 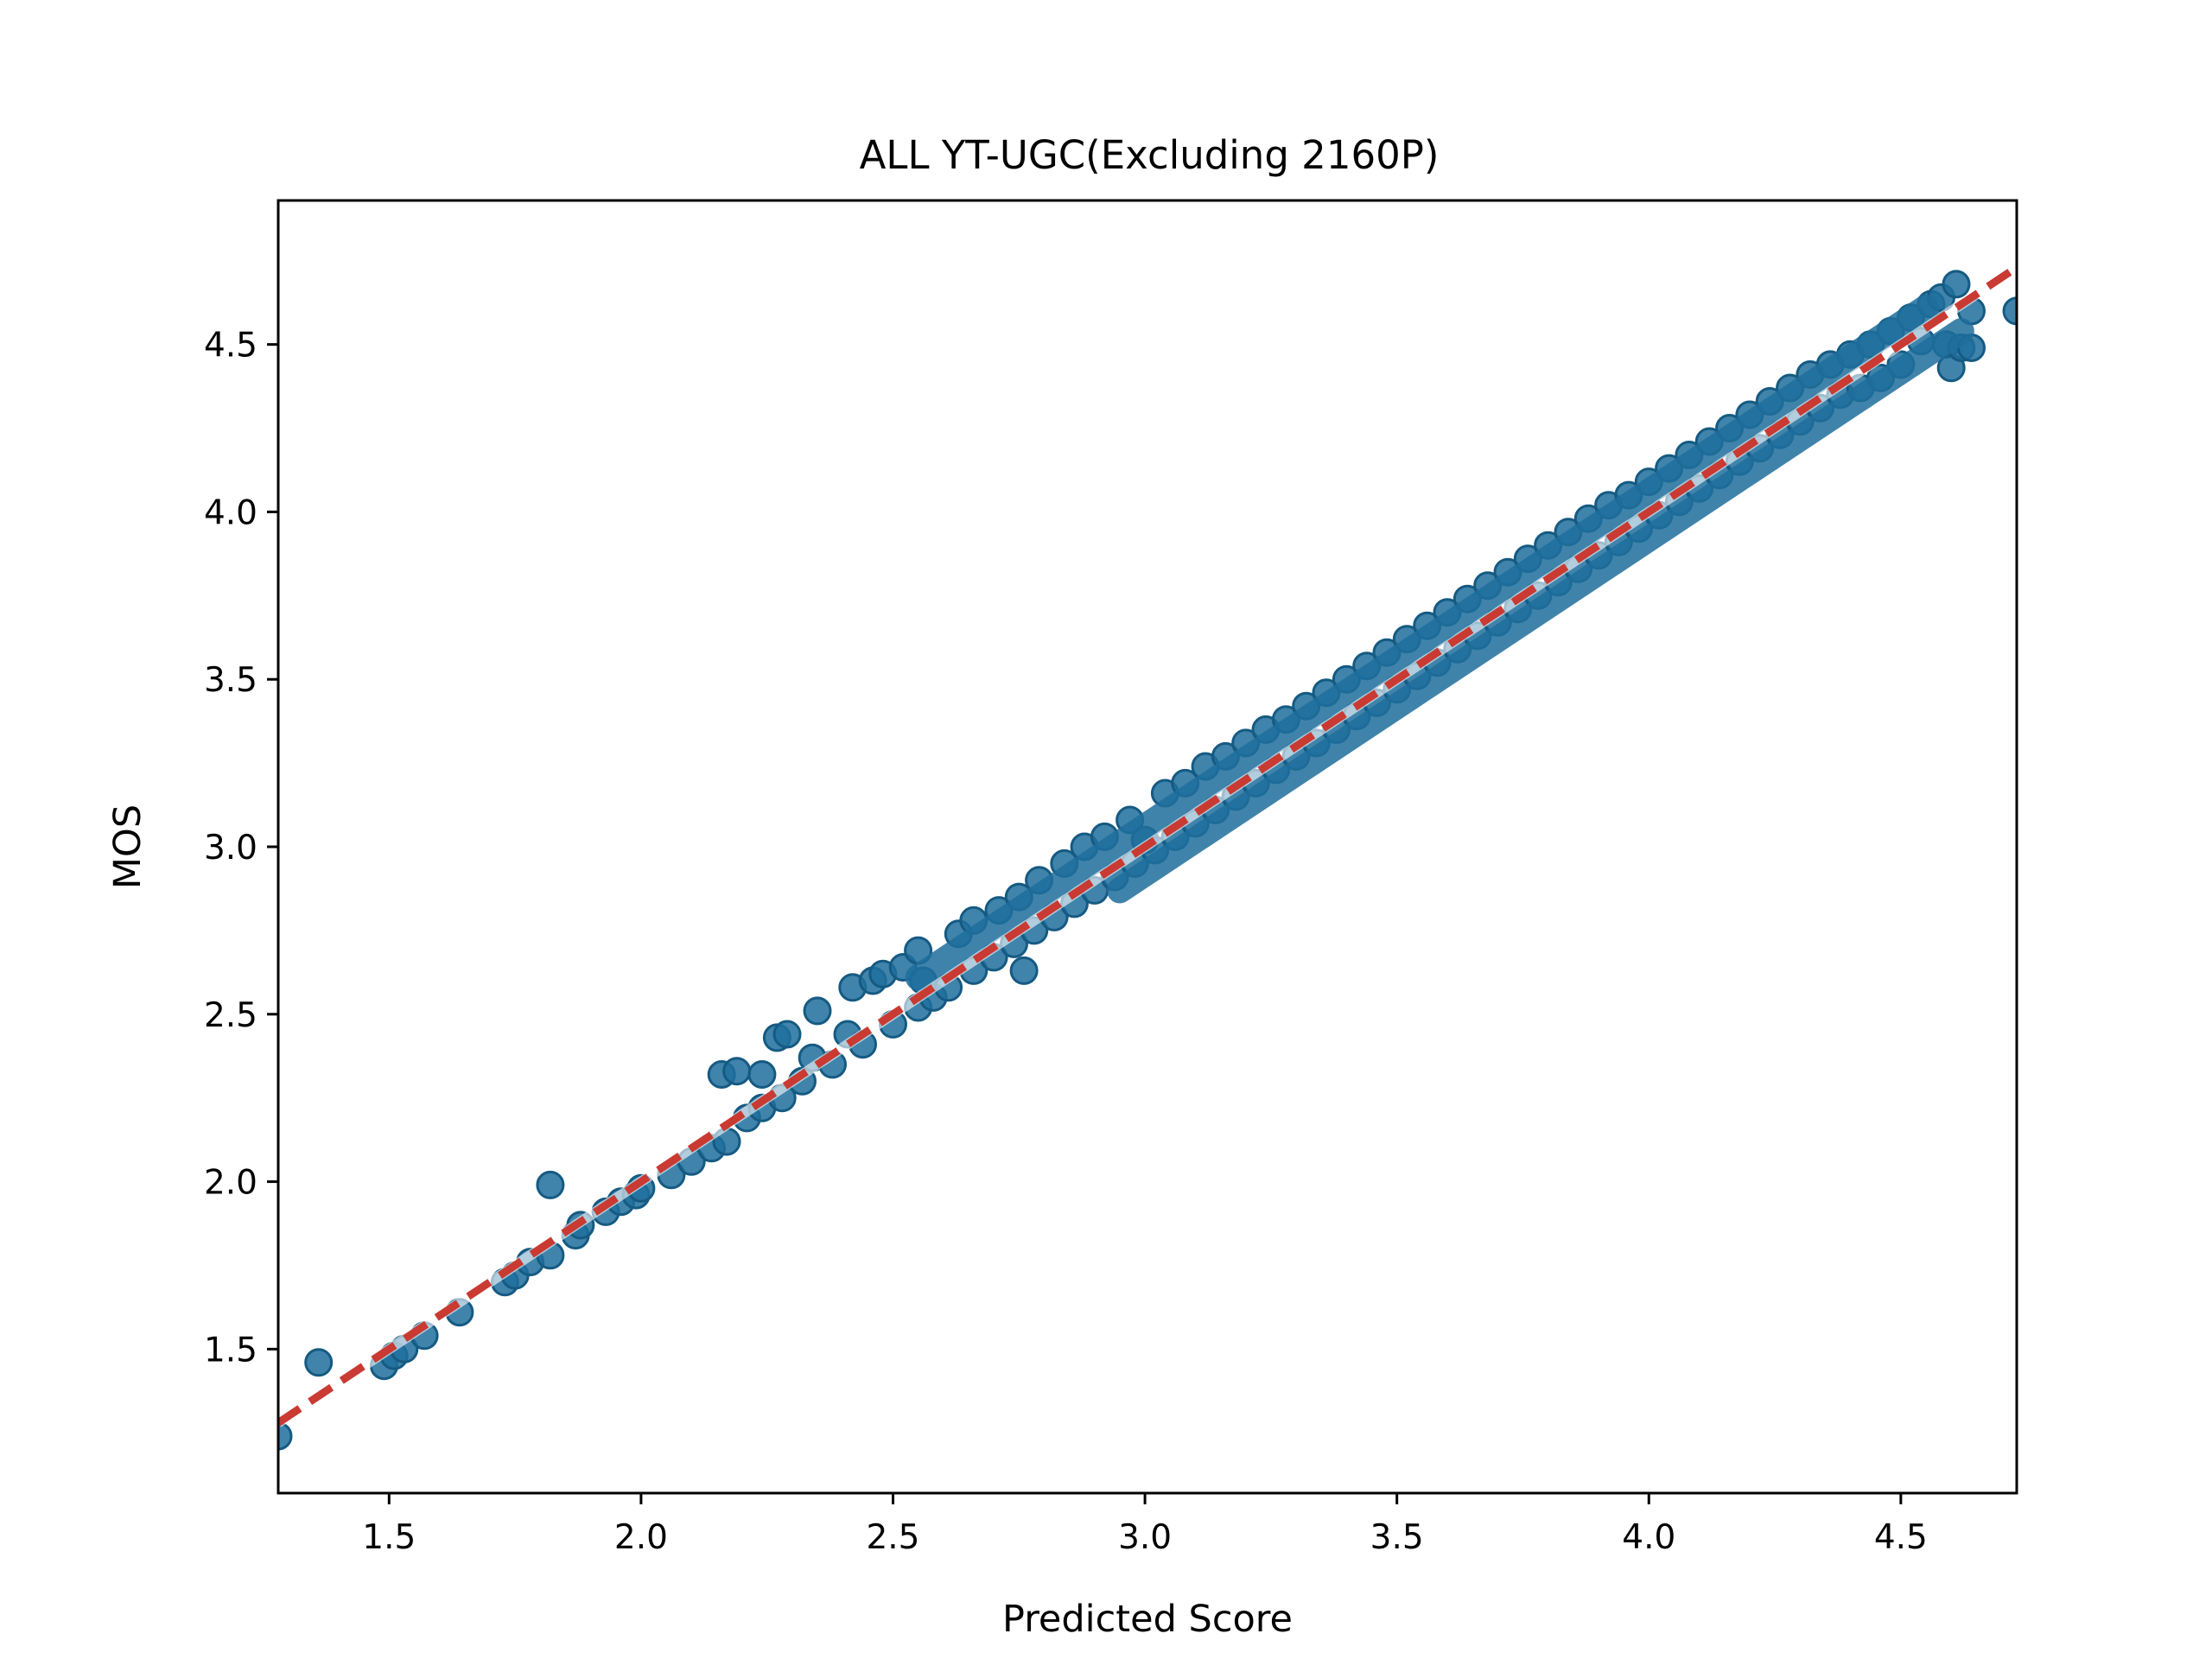 What do you see at coordinates (1150, 155) in the screenshot?
I see `chart-title: ALL YT-UGC(Excluding 2160P)` at bounding box center [1150, 155].